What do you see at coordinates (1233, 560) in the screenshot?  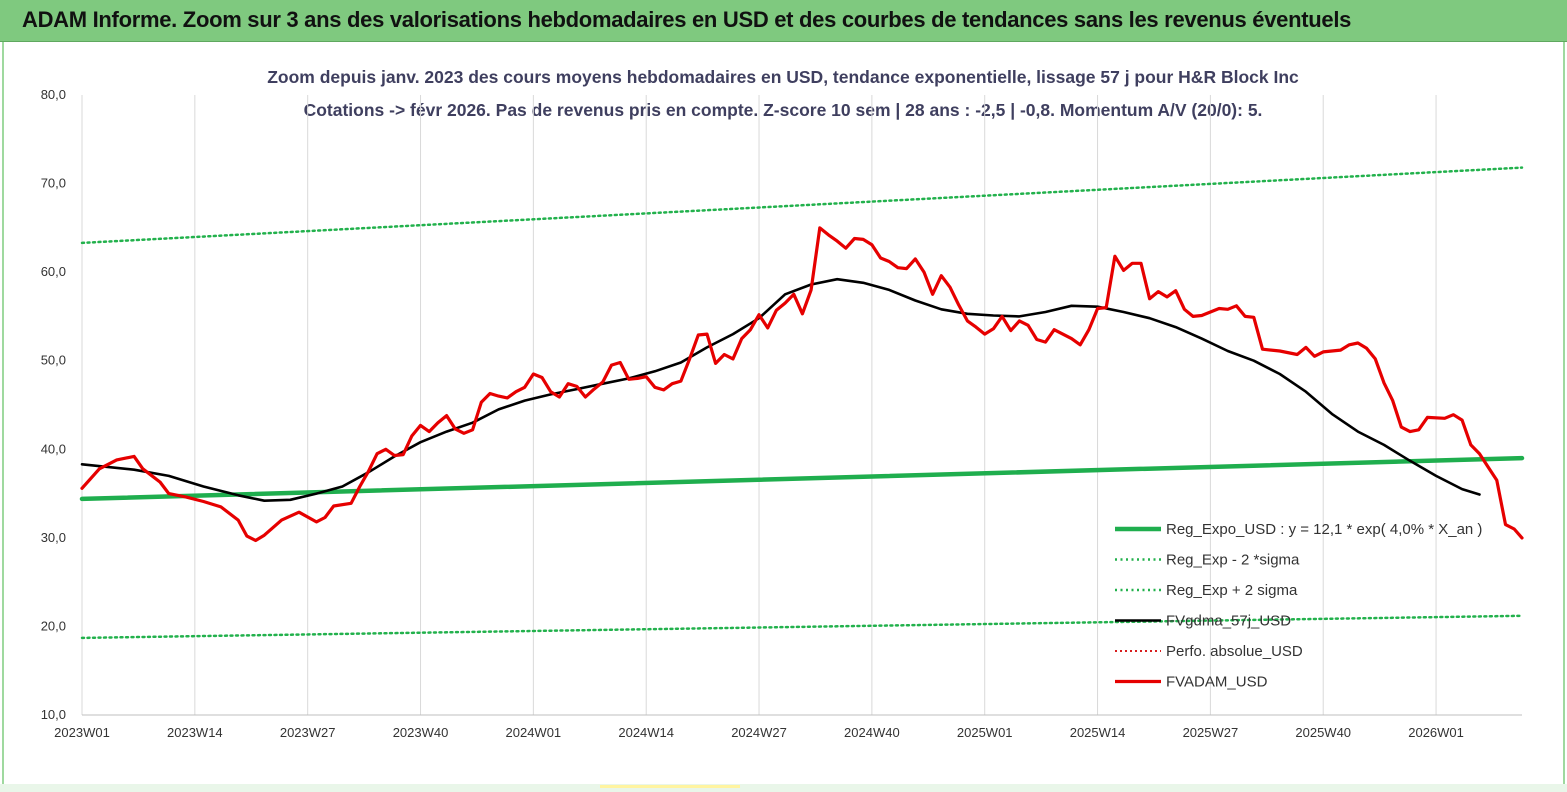 I see `legend-label-1: Reg_Exp - 2 *sigma` at bounding box center [1233, 560].